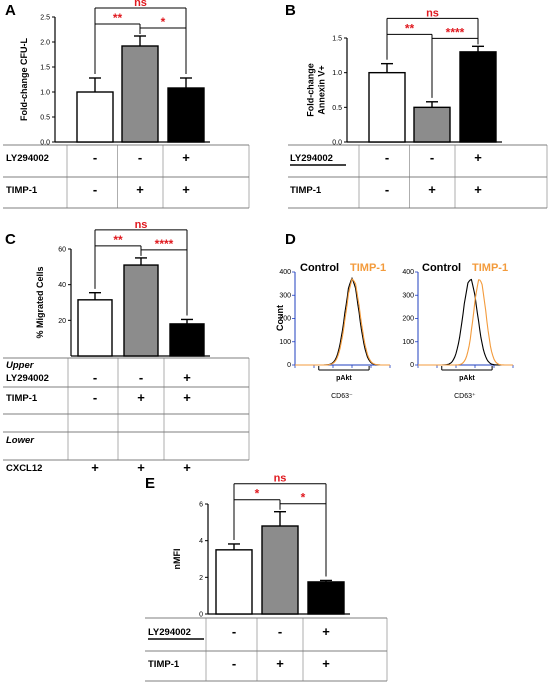 This screenshot has height=683, width=550. Describe the element at coordinates (201, 505) in the screenshot. I see `y-tick-label: 6` at that location.